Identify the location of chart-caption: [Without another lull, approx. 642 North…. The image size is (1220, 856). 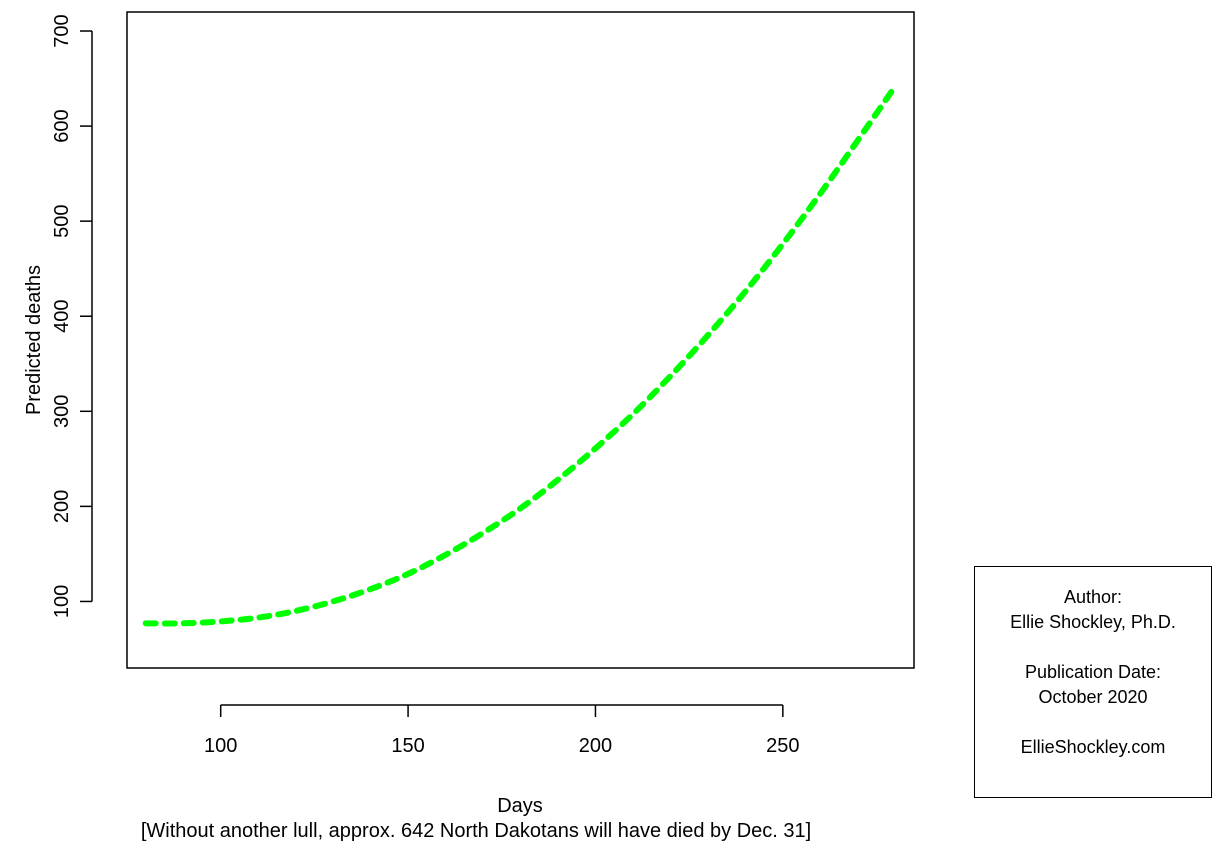
(476, 831).